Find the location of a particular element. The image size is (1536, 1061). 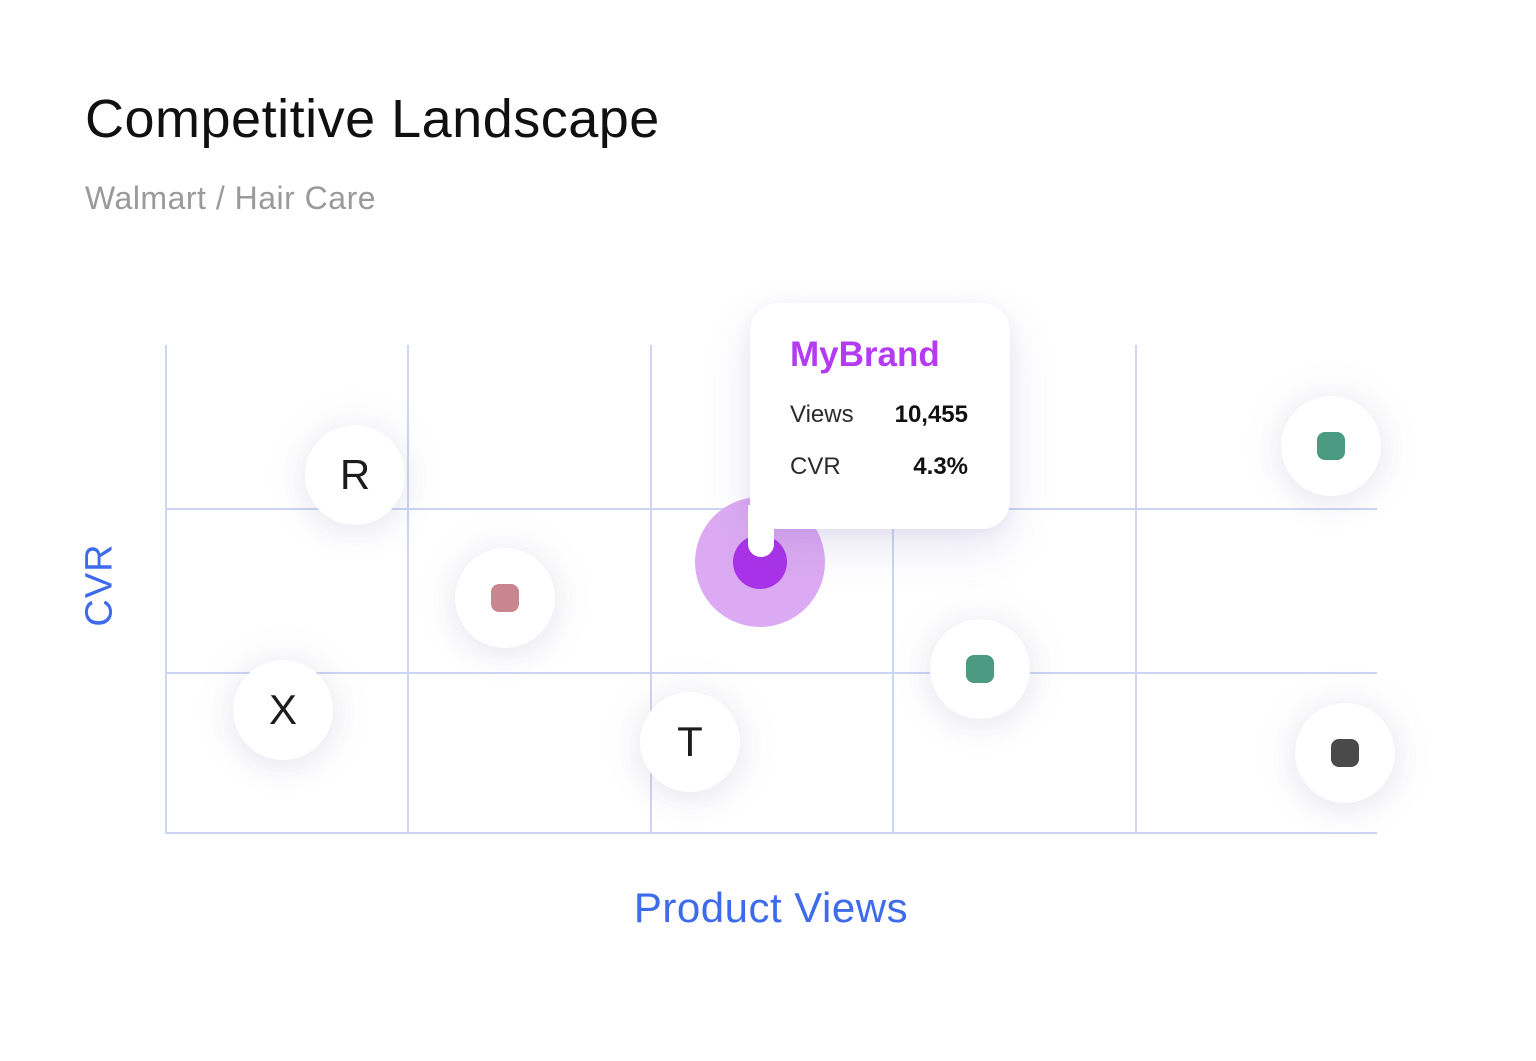

marker-letter: X is located at coordinates (282, 709).